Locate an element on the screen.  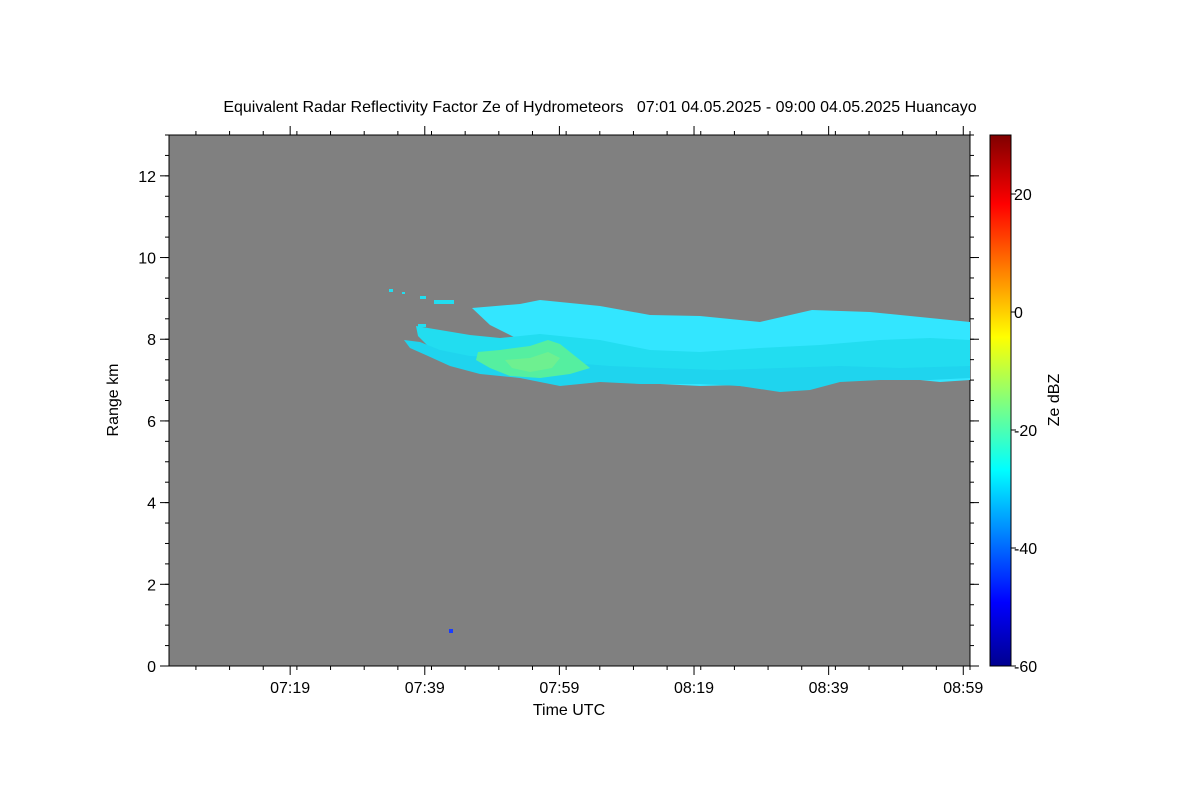
colorbar-tick-label: -60 is located at coordinates (1025, 667).